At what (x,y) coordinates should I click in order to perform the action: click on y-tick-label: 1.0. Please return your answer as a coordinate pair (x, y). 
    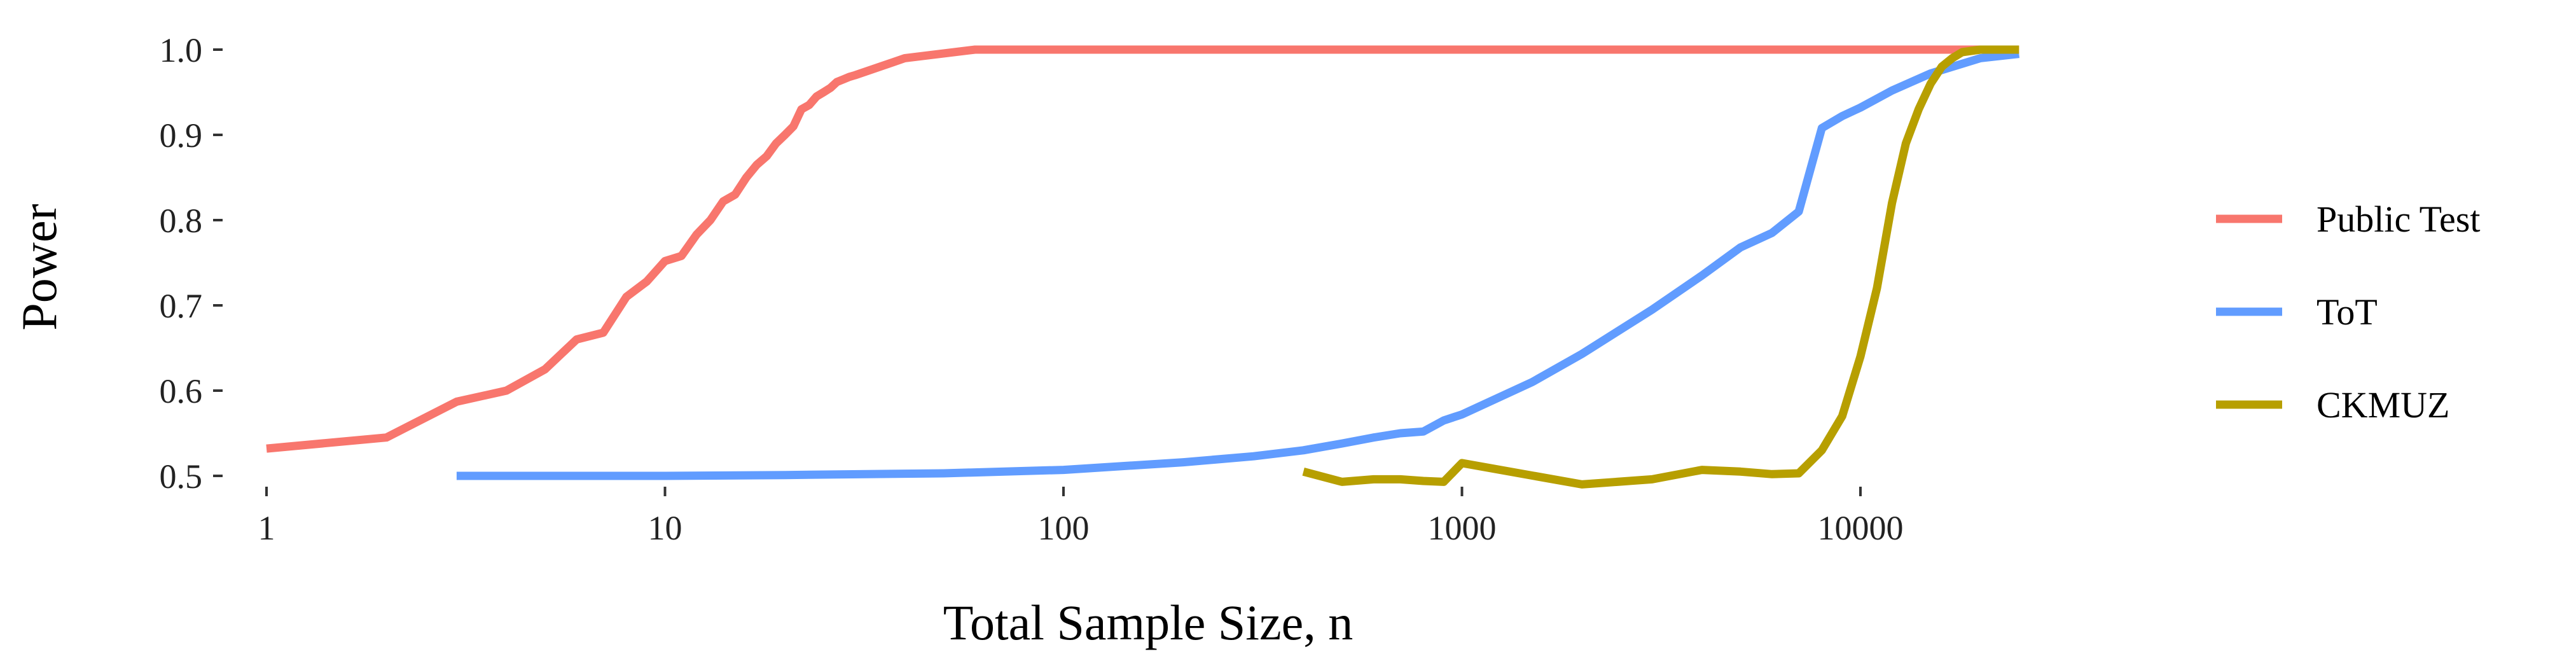
    Looking at the image, I should click on (181, 50).